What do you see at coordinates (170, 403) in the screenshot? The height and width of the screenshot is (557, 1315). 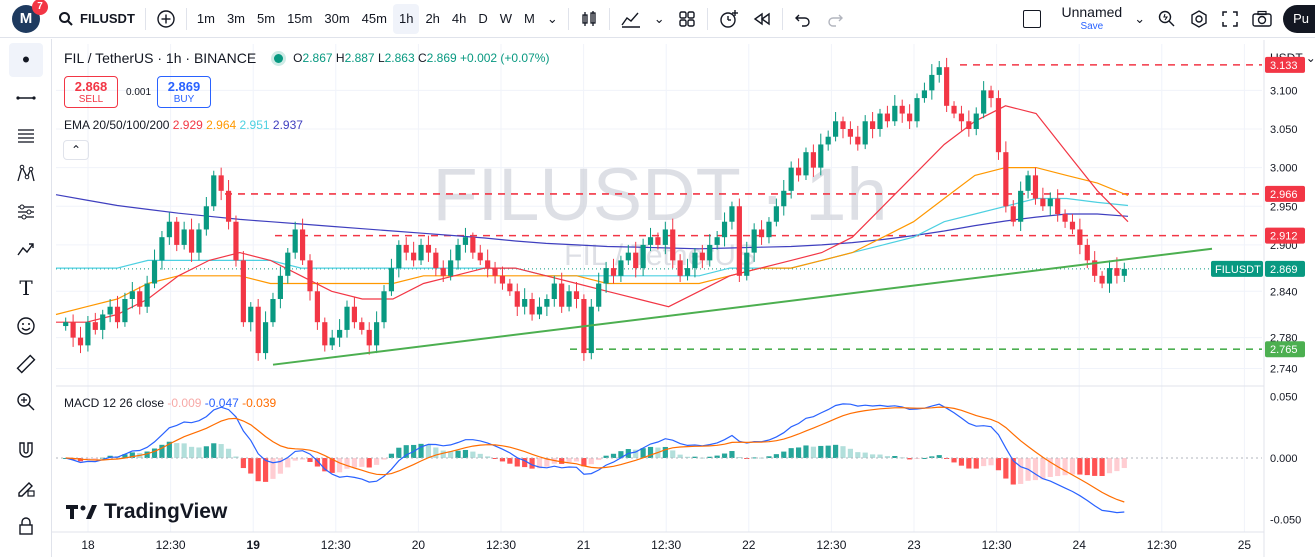 I see `macd-legend: MACD 12 26 close -0.009 -0.047 -0.039` at bounding box center [170, 403].